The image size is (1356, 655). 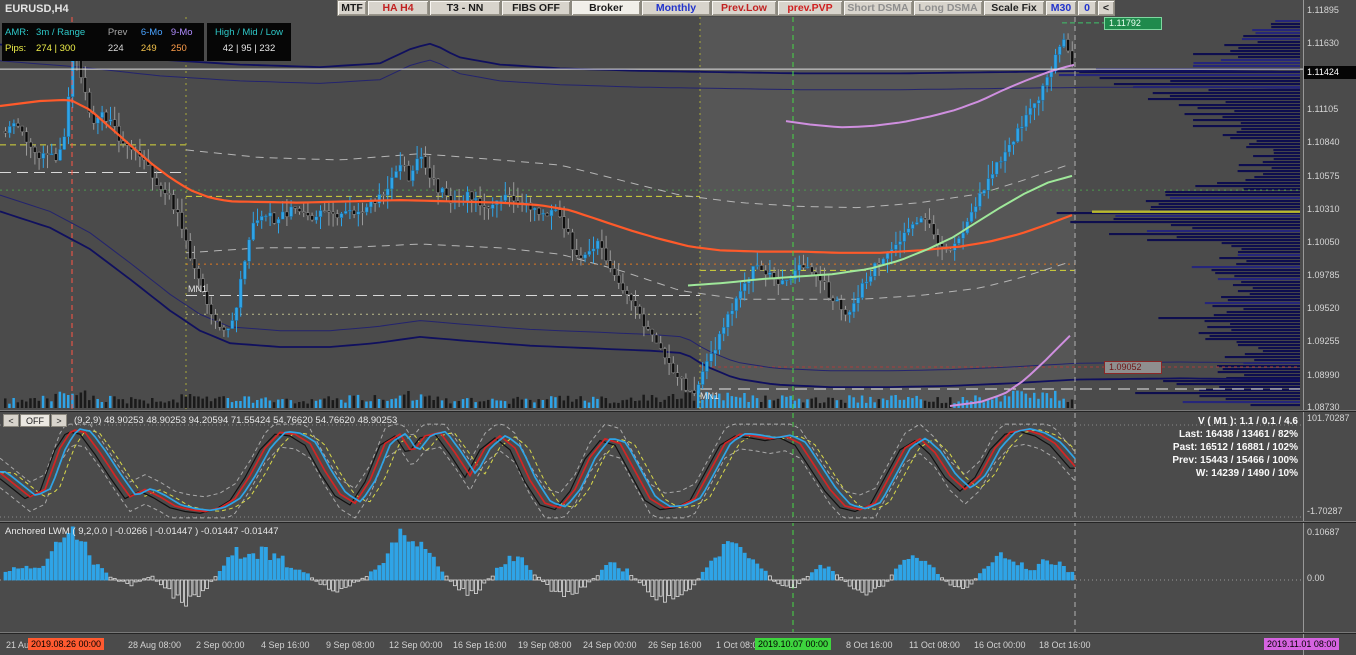 What do you see at coordinates (398, 8) in the screenshot?
I see `toolbar-button-ha-h4: HA H4` at bounding box center [398, 8].